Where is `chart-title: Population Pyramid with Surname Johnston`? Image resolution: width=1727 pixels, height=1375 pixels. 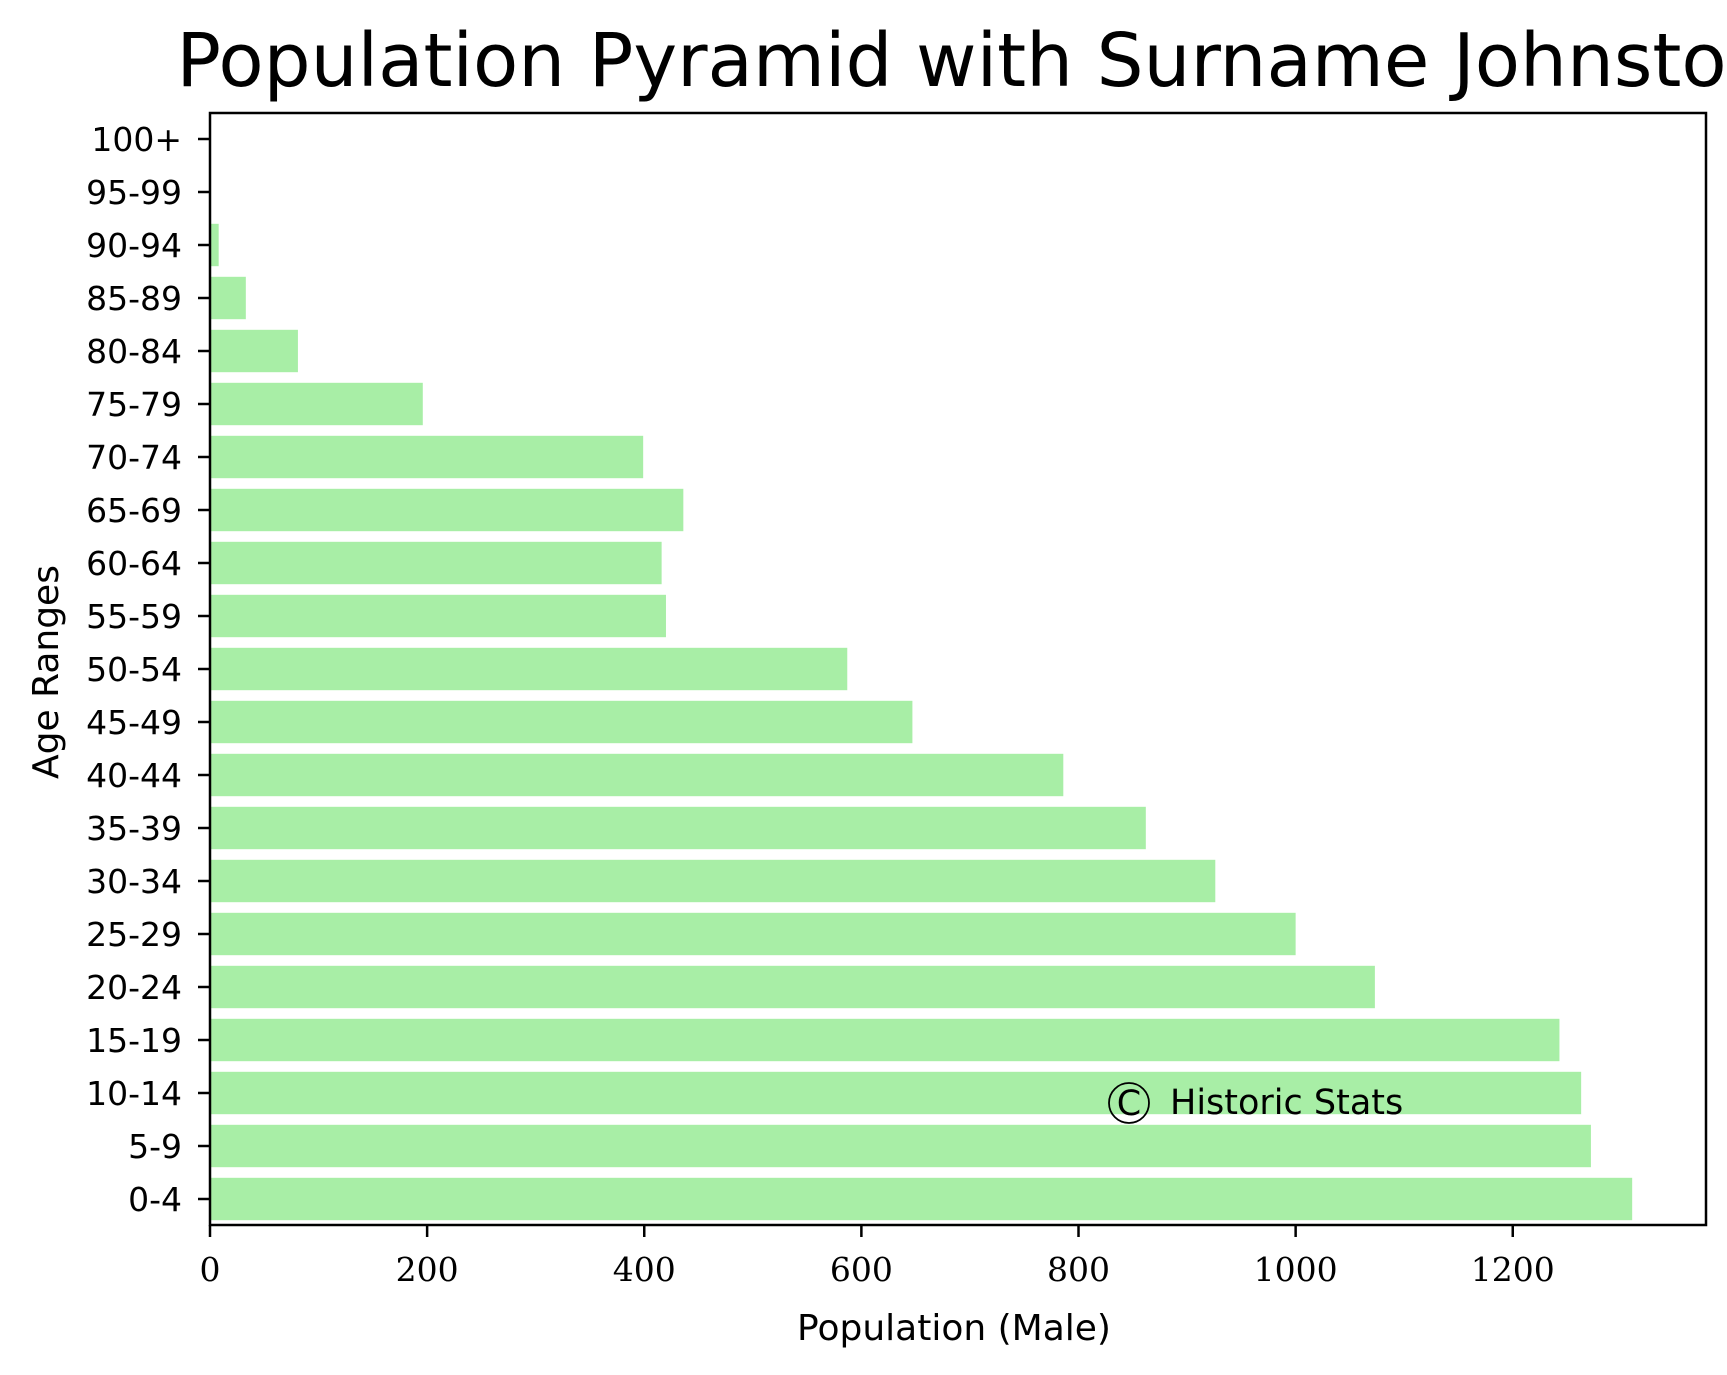
chart-title: Population Pyramid with Surname Johnston is located at coordinates (951, 61).